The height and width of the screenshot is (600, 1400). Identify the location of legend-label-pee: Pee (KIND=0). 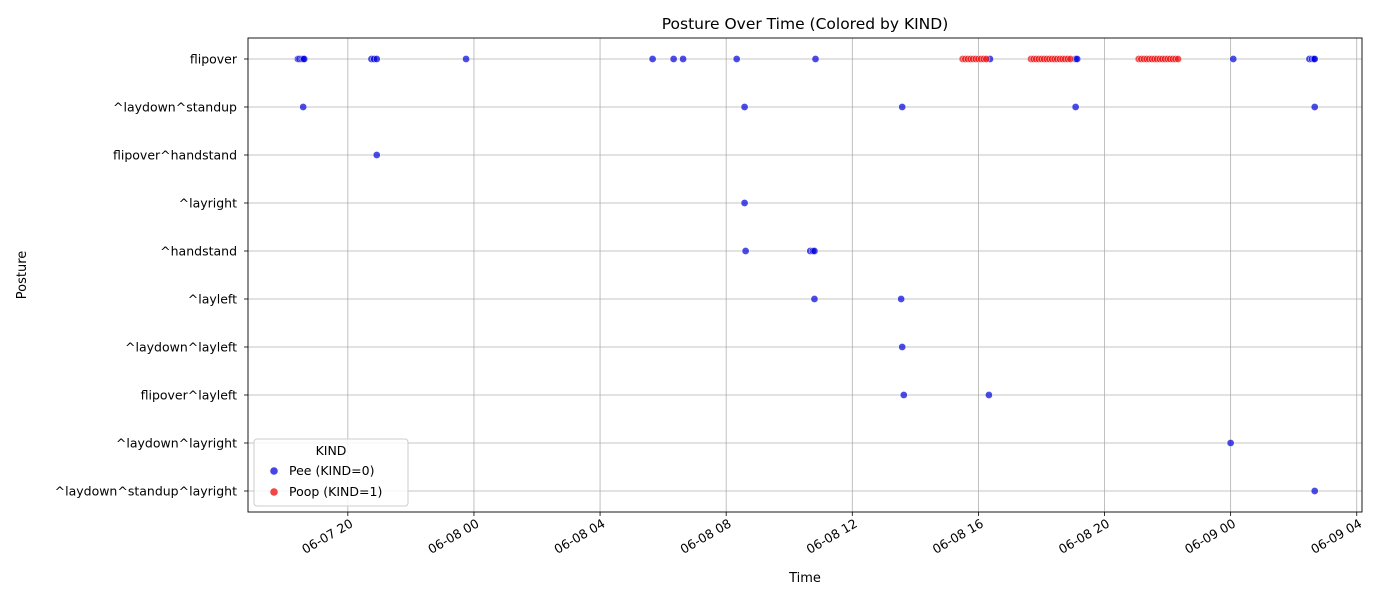
(332, 470).